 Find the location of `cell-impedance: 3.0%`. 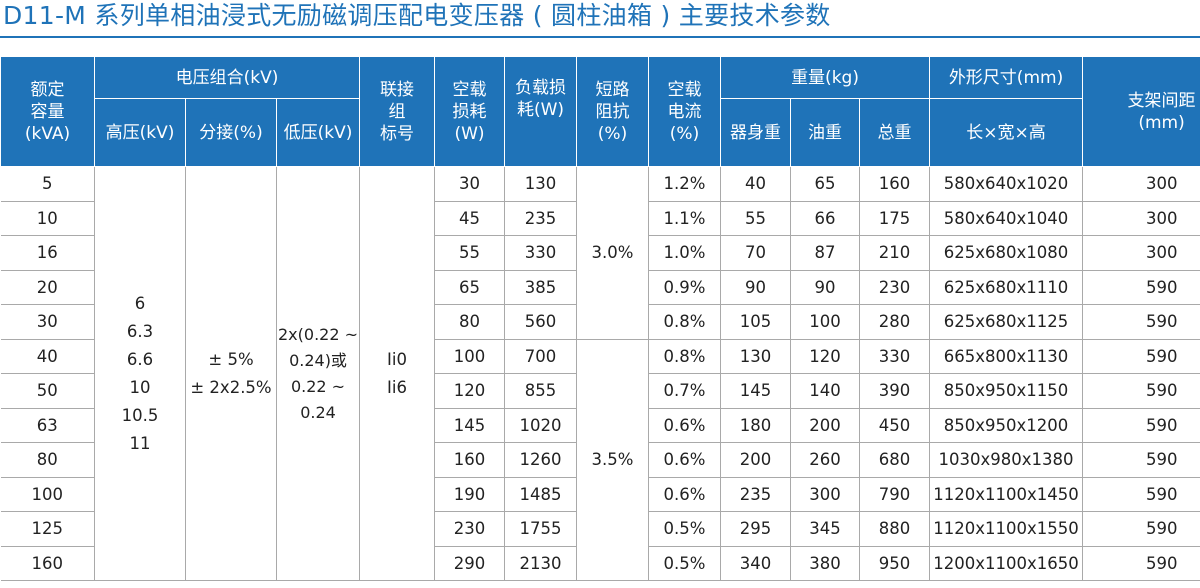

cell-impedance: 3.0% is located at coordinates (613, 253).